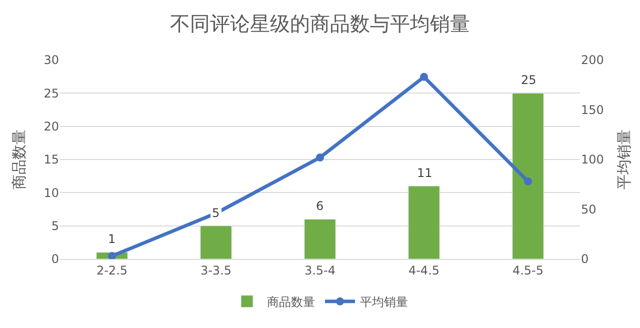  I want to click on x-tick-label: 4-4.5, so click(424, 270).